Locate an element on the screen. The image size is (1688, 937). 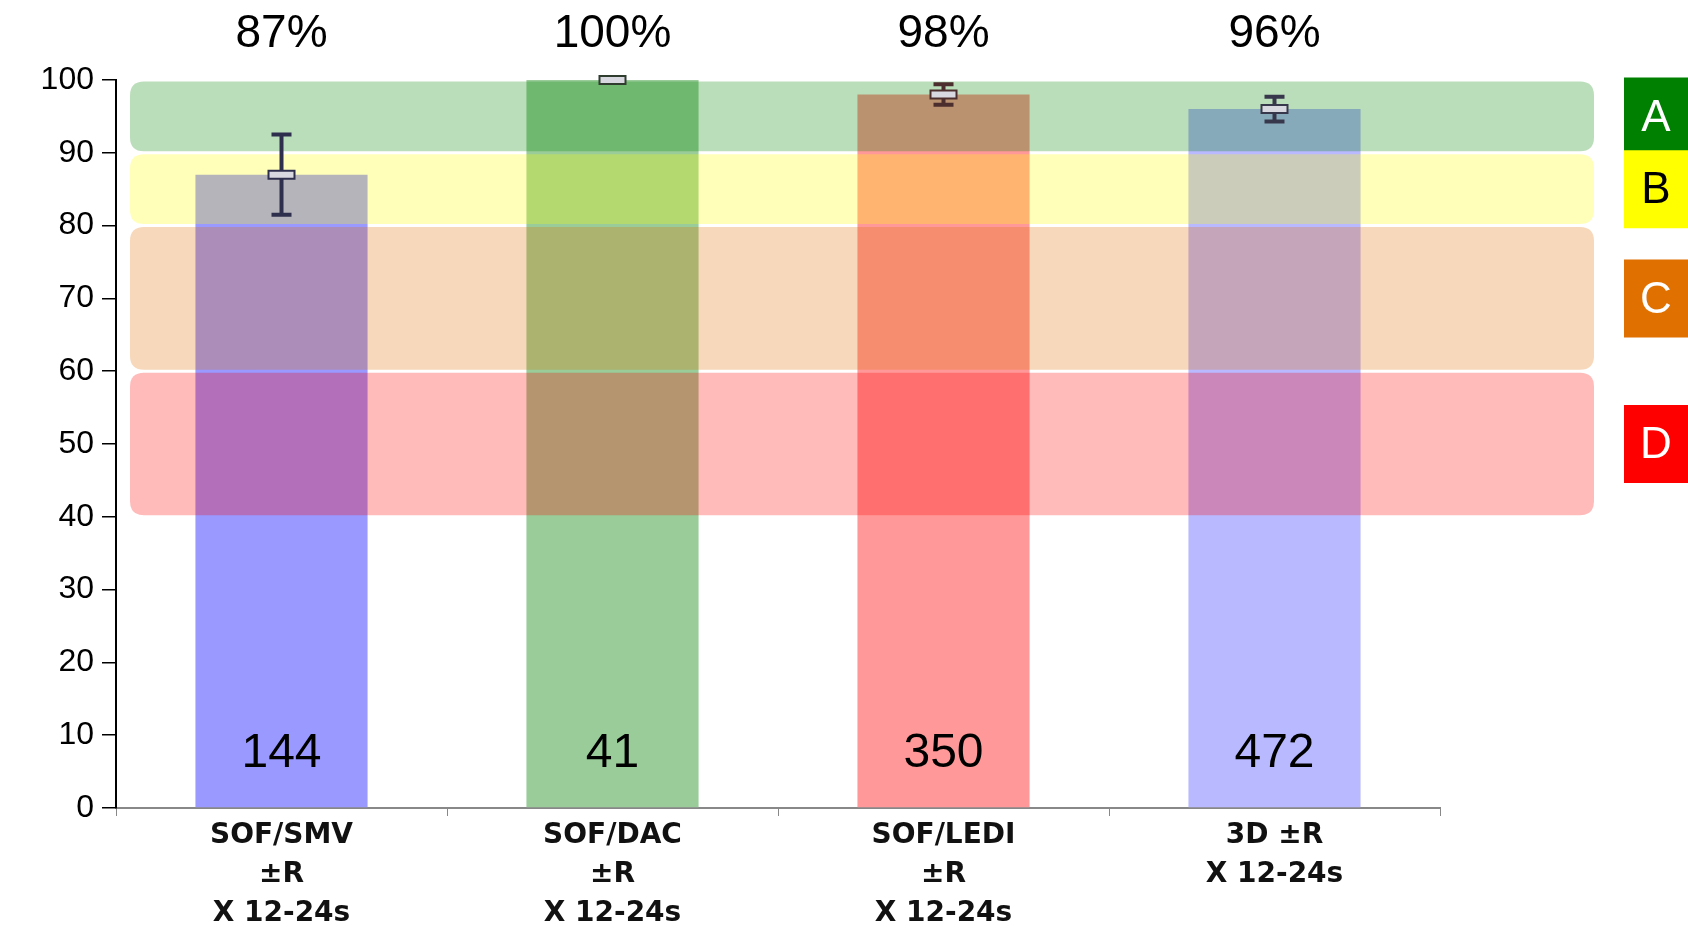
y-tick-label: 20 is located at coordinates (76, 660).